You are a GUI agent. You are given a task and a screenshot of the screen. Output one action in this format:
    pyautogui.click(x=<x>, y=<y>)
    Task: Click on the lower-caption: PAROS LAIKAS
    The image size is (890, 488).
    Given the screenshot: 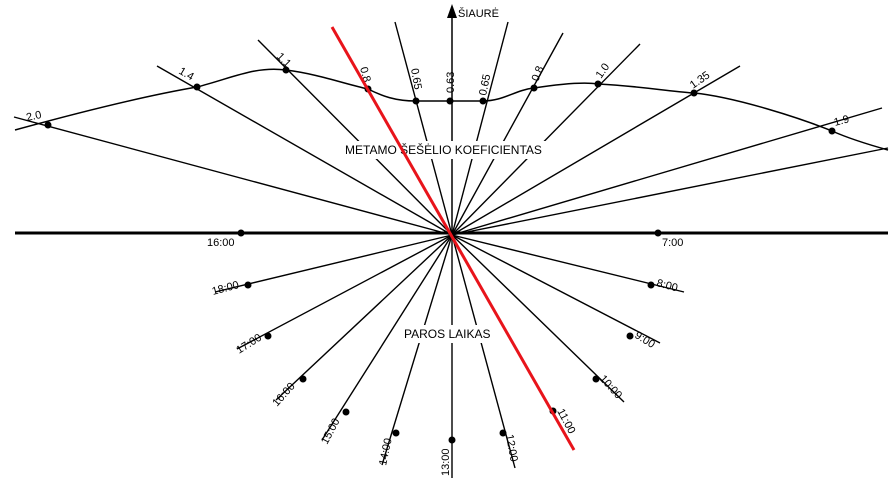 What is the action you would take?
    pyautogui.click(x=447, y=334)
    